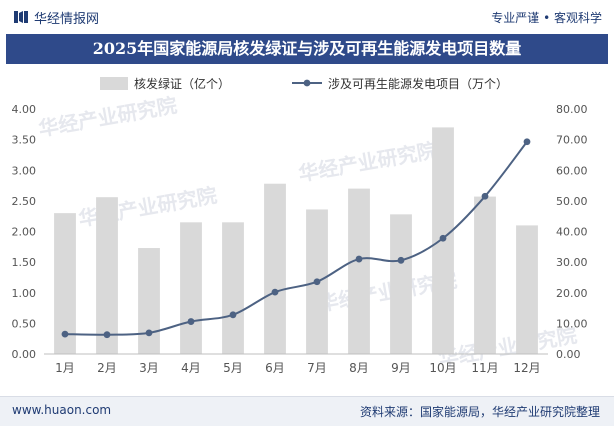  I want to click on brand-name: 华经情报网, so click(67, 19).